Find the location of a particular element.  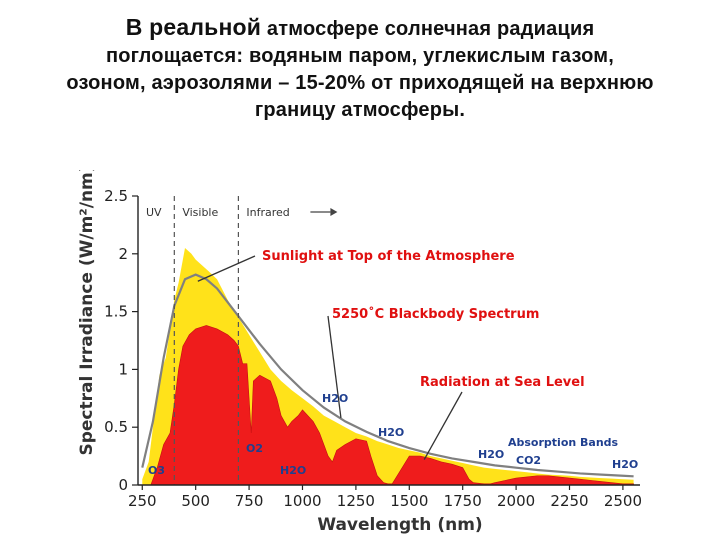

x-tick-label: 1750 is located at coordinates (463, 501).